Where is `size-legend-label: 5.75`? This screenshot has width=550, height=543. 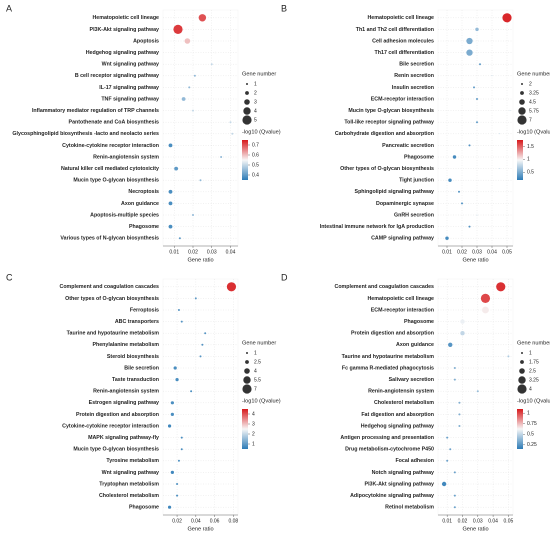 size-legend-label: 5.75 is located at coordinates (534, 111).